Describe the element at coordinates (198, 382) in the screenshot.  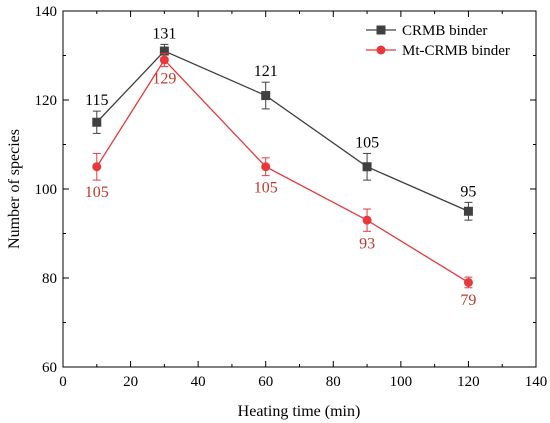
I see `x-tick-label: 40` at that location.